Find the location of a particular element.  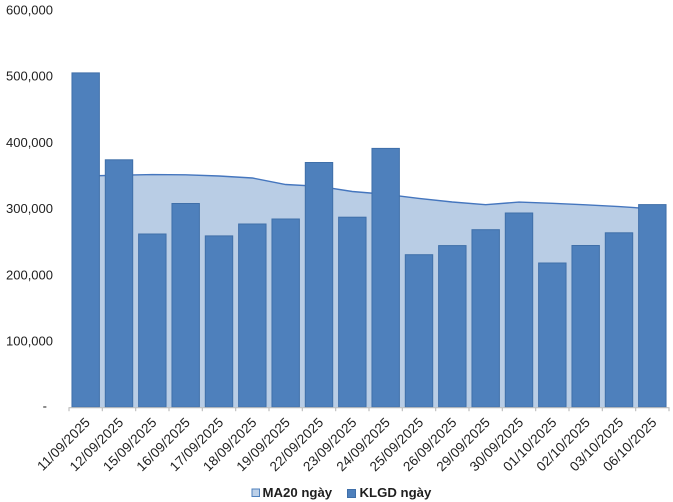

svg-text: 600,000 is located at coordinates (29, 10).